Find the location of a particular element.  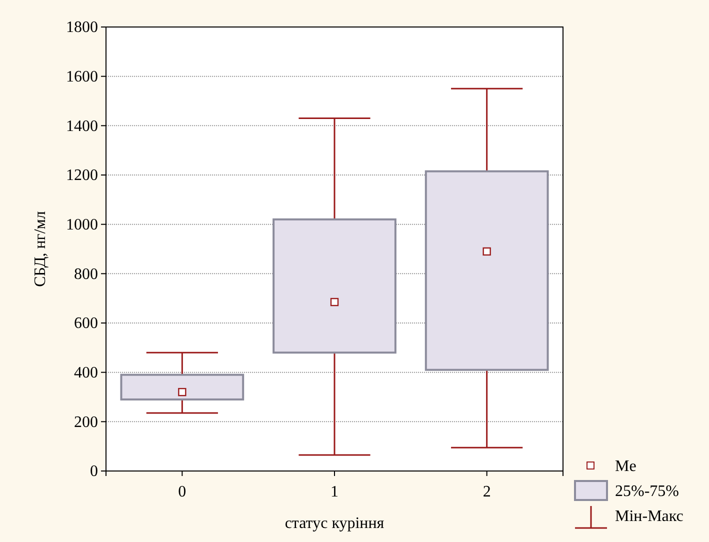

y-tick-label: 400 is located at coordinates (86, 373).